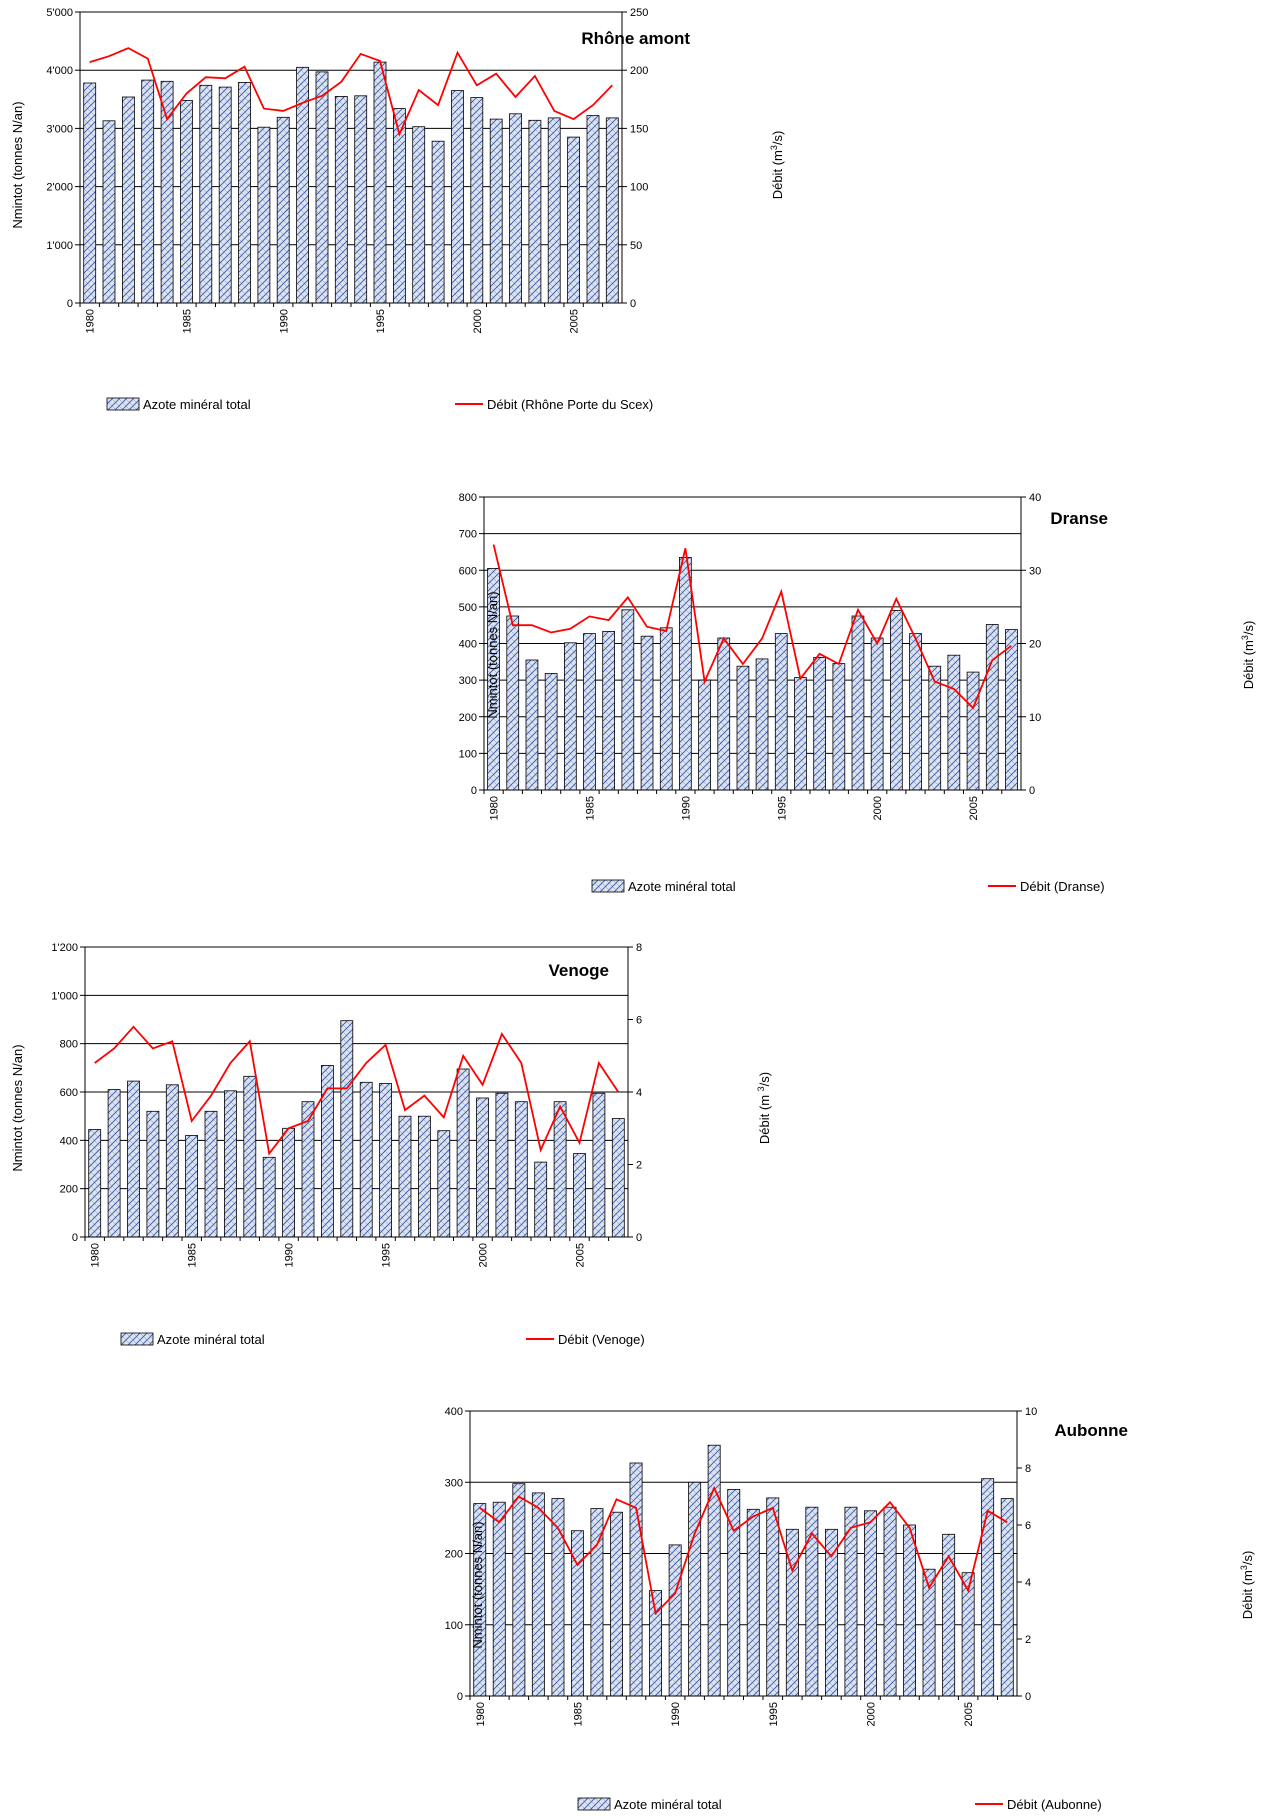  I want to click on line-series-debit, so click(752, 627).